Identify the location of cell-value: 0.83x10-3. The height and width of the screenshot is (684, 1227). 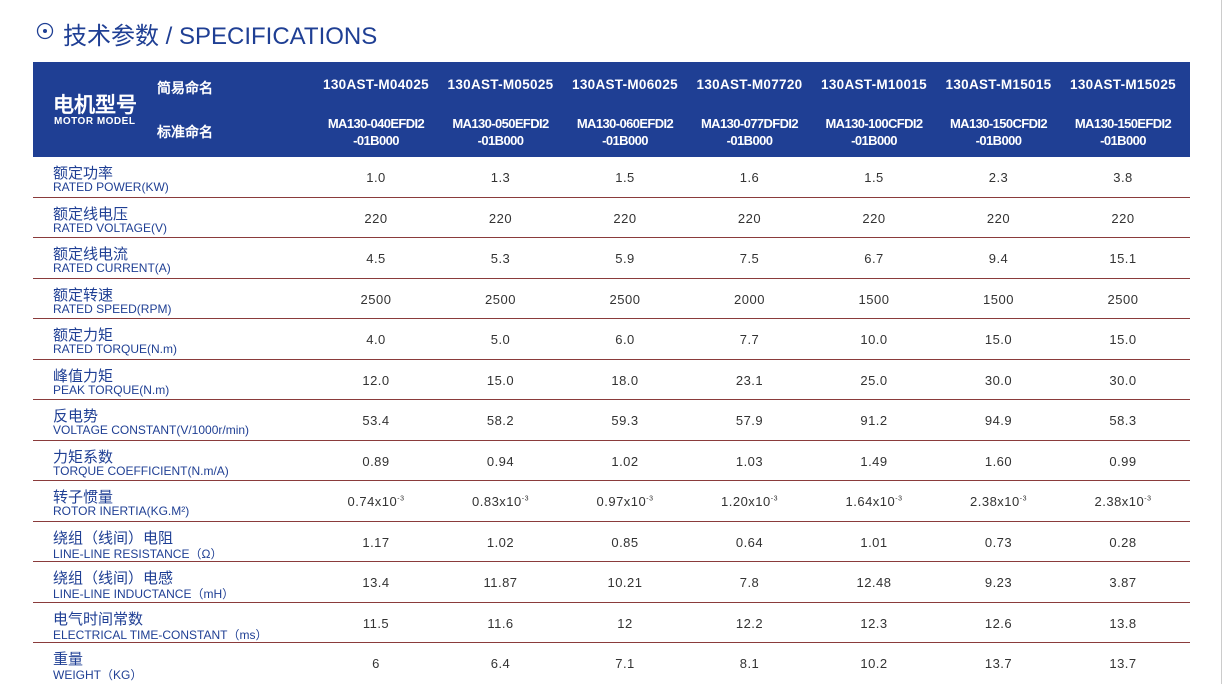
(500, 501).